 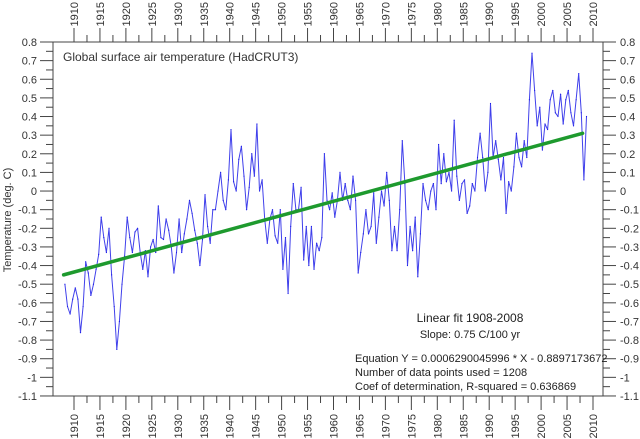 What do you see at coordinates (627, 80) in the screenshot?
I see `y-tick-label-right: 0.6` at bounding box center [627, 80].